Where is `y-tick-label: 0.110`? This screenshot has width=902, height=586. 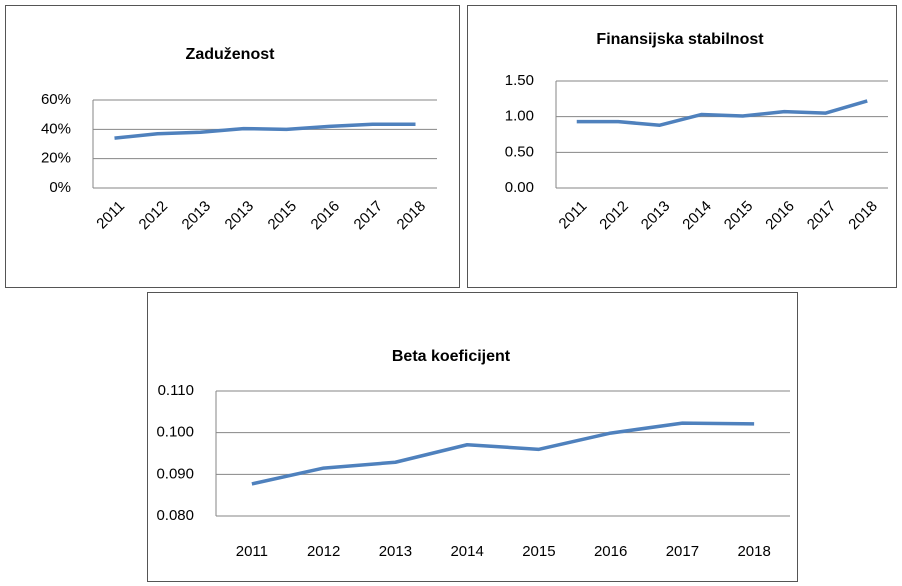 y-tick-label: 0.110 is located at coordinates (176, 390).